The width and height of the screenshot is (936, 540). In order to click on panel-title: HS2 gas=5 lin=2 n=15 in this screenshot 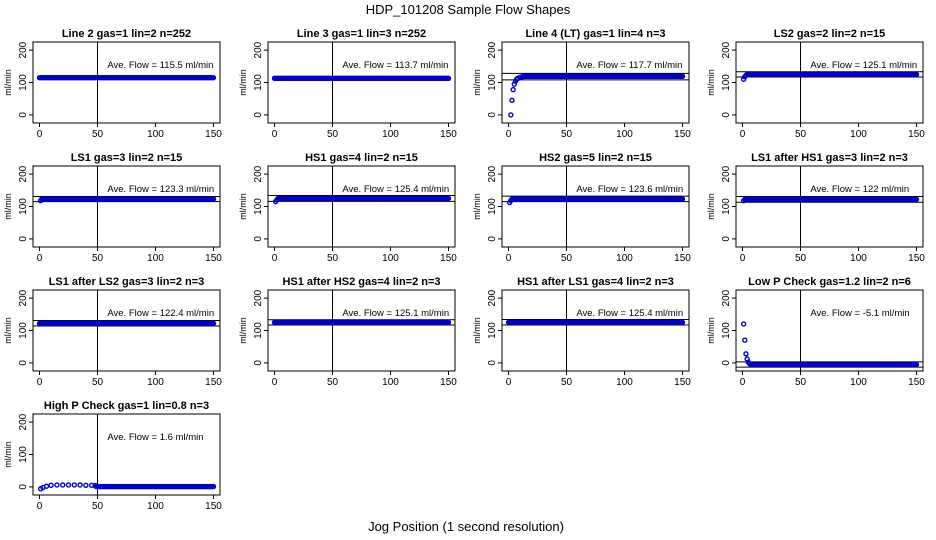, I will do `click(595, 158)`.